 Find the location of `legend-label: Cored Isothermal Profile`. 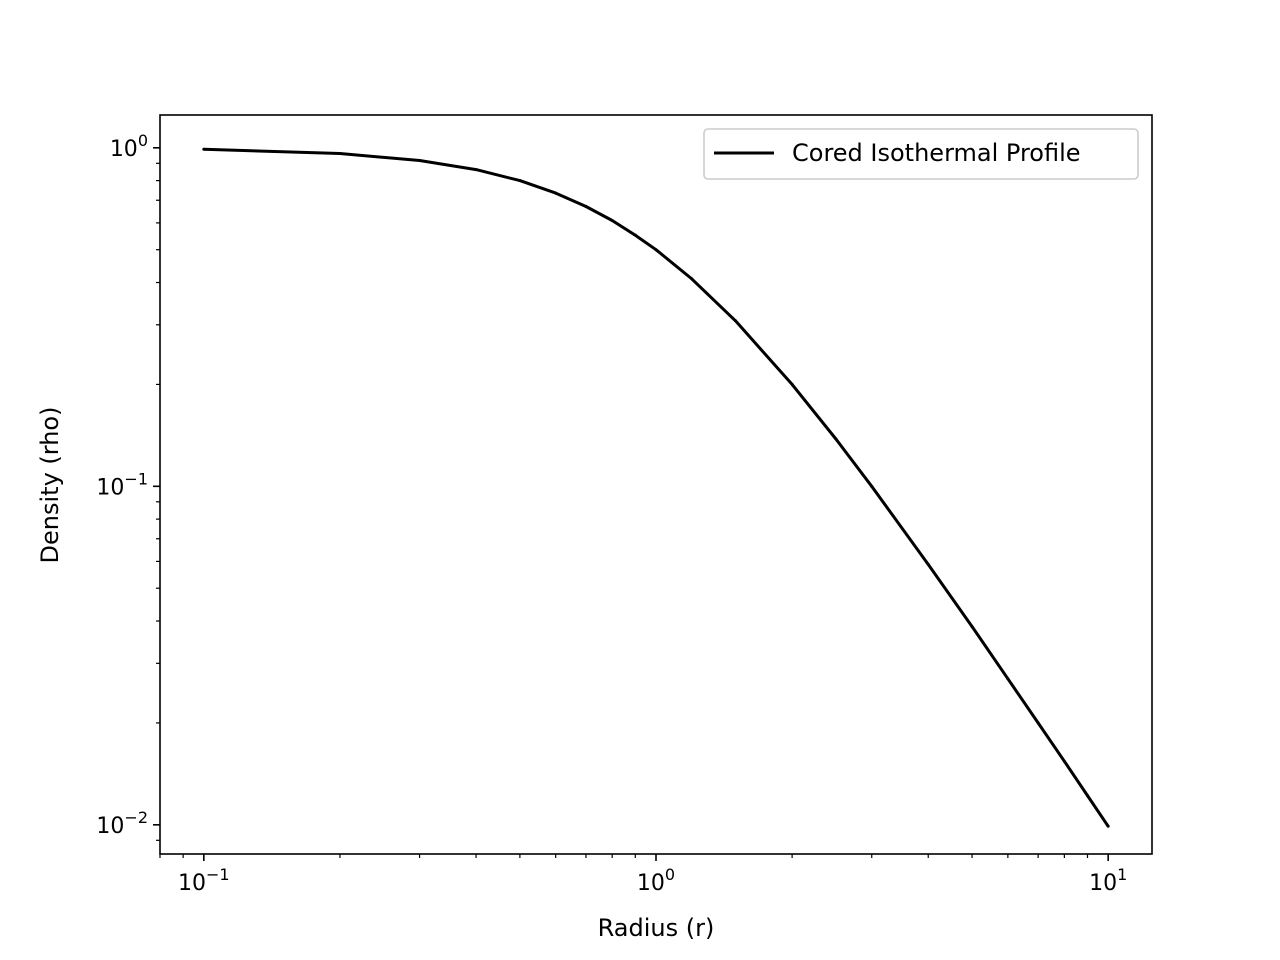

legend-label: Cored Isothermal Profile is located at coordinates (936, 153).